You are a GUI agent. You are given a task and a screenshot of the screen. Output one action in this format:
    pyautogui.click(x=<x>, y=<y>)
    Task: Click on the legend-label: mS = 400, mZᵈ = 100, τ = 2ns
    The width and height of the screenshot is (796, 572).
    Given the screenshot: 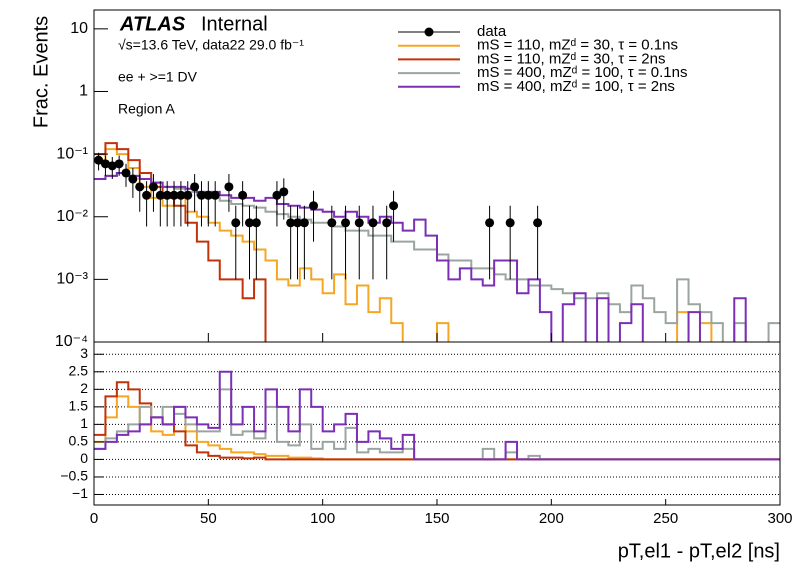 What is the action you would take?
    pyautogui.click(x=576, y=86)
    